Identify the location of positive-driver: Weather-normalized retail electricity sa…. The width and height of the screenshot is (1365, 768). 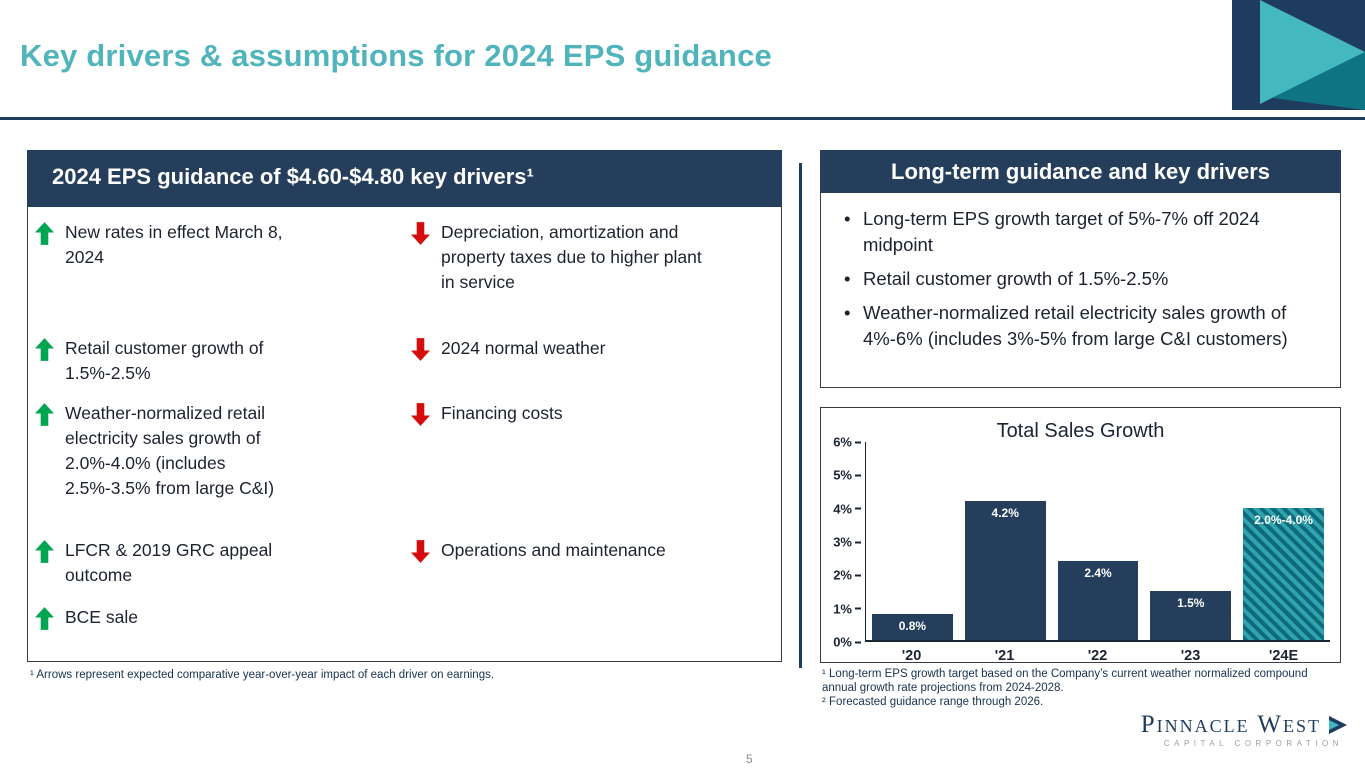
(223, 451).